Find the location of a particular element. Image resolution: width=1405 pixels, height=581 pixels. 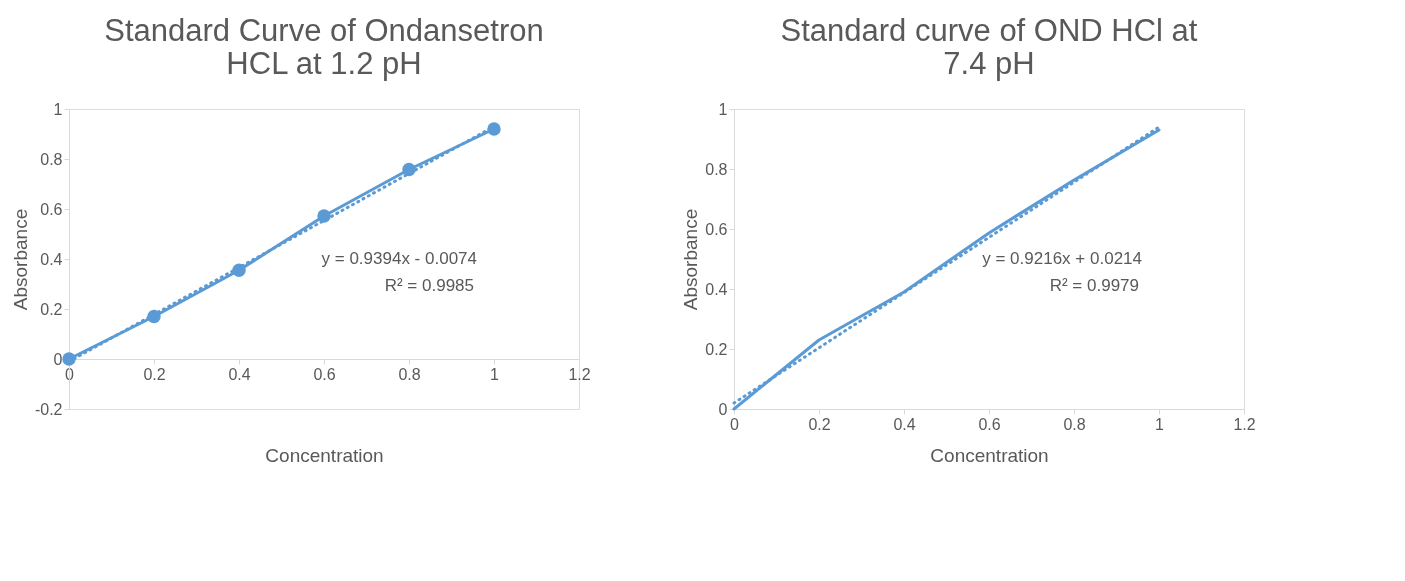

annotation: R² = 0.9979 is located at coordinates (1094, 285).